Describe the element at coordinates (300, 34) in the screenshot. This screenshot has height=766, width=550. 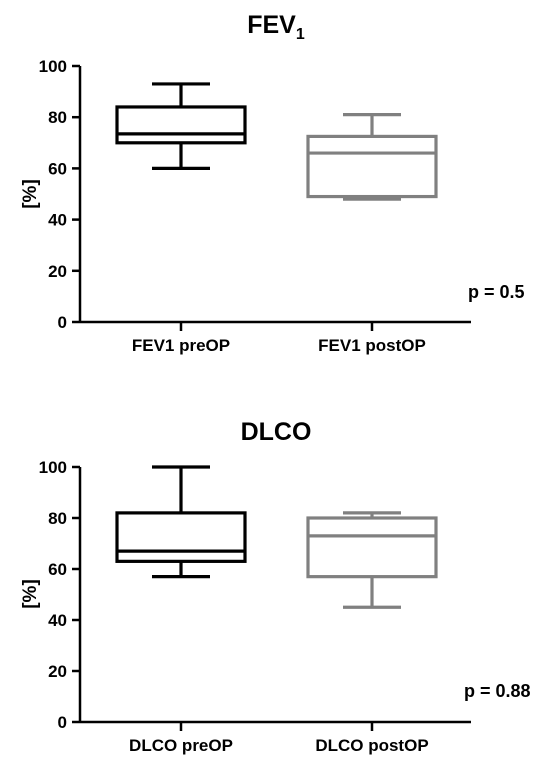
I see `fev1-title-subscript: 1` at that location.